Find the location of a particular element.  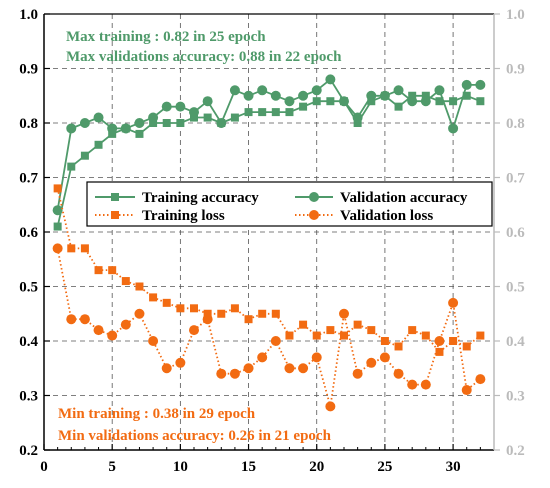

right-tick-label: 0.8 is located at coordinates (515, 124).